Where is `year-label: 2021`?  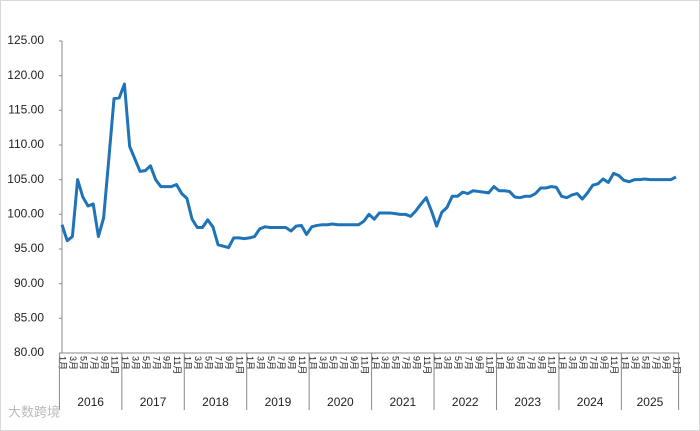
year-label: 2021 is located at coordinates (402, 402).